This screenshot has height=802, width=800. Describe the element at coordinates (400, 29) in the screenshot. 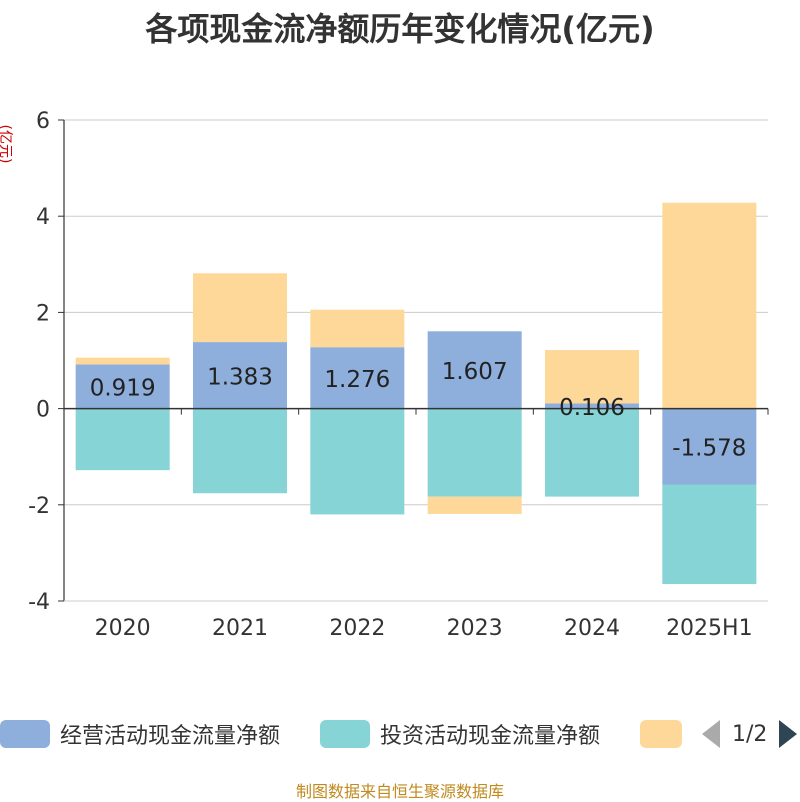

I see `chart-title: 各项现金流净额历年变化情况(亿元)` at that location.